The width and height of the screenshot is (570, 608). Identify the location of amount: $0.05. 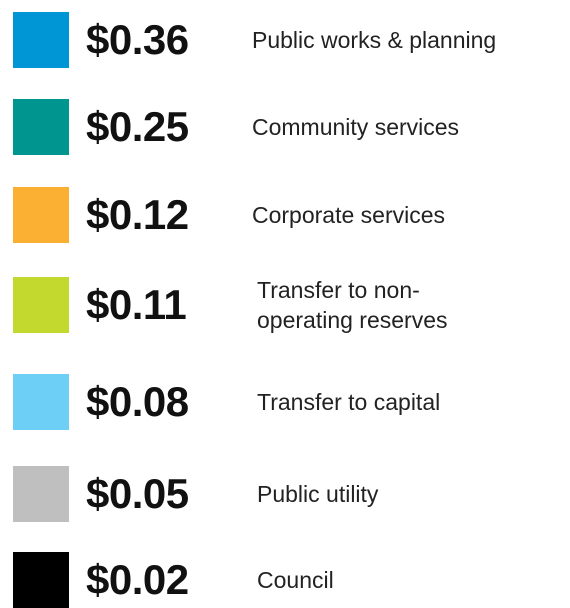
(137, 493).